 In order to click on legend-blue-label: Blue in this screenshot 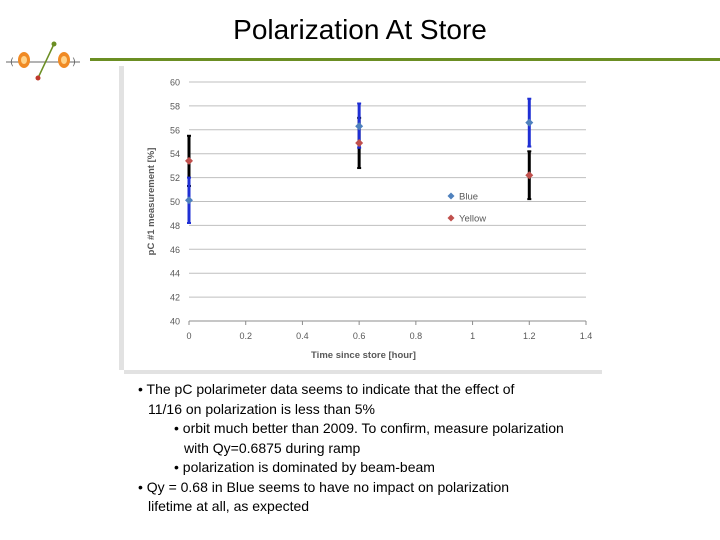, I will do `click(468, 197)`.